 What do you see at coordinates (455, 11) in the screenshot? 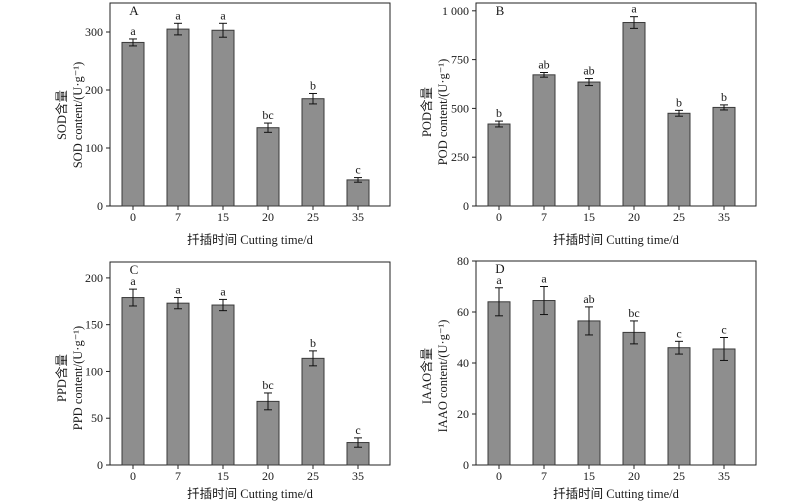
I see `y-tick-label: 1 000` at bounding box center [455, 11].